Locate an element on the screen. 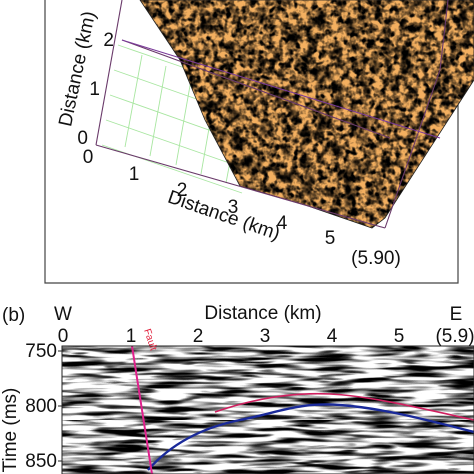  panel-a-xlabel: Distance (km) is located at coordinates (224, 216).